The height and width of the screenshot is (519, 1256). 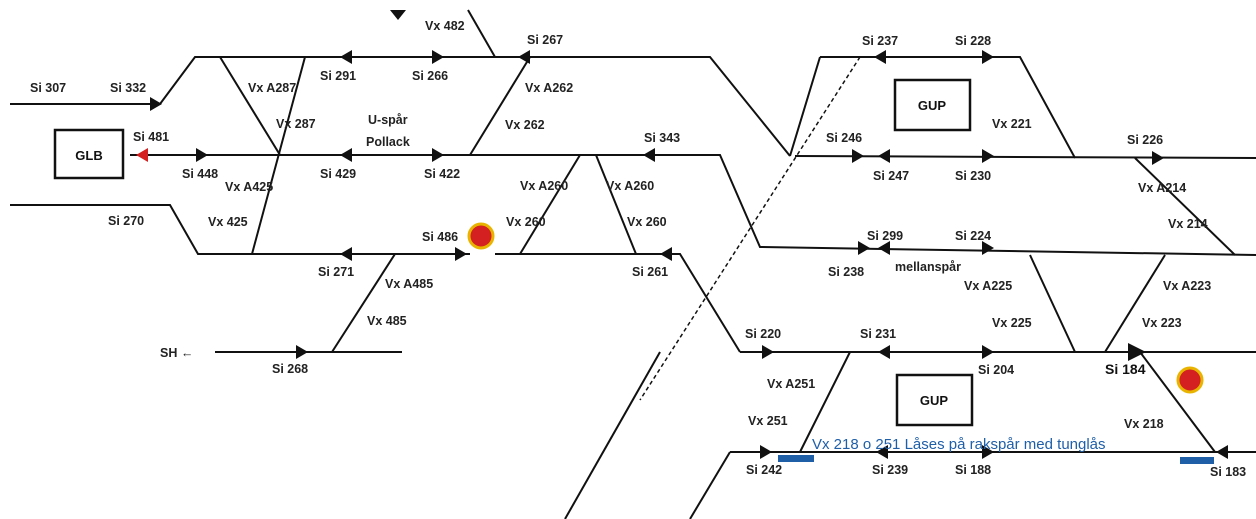 What do you see at coordinates (151, 137) in the screenshot?
I see `signal-label: Si 481` at bounding box center [151, 137].